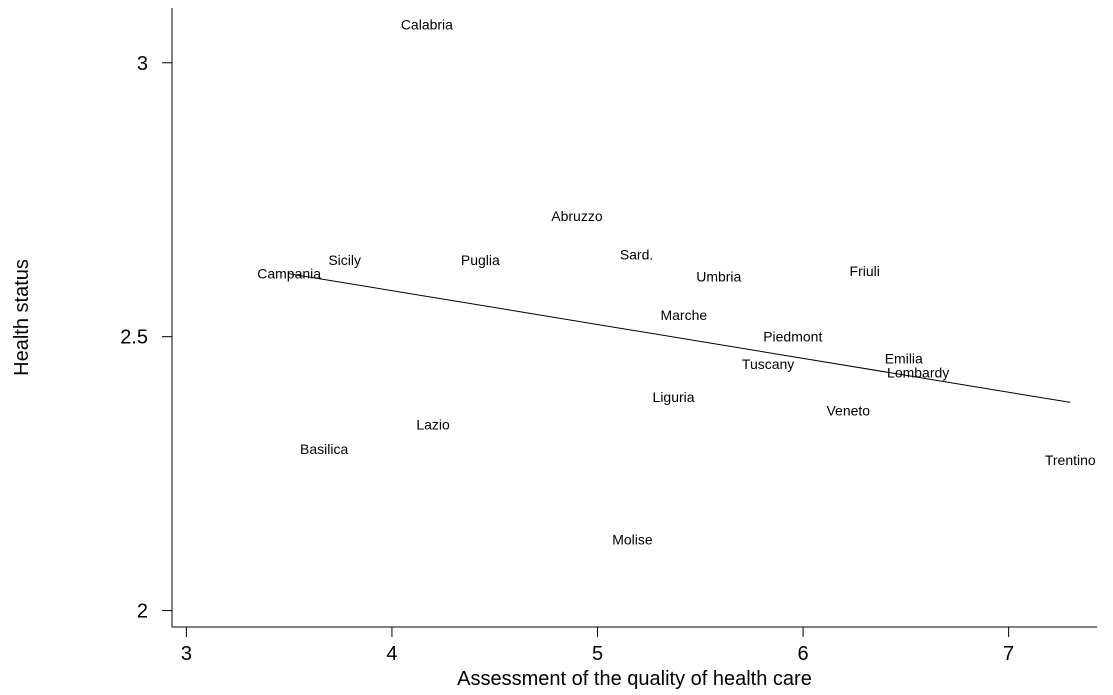  I want to click on point-label: Veneto, so click(848, 411).